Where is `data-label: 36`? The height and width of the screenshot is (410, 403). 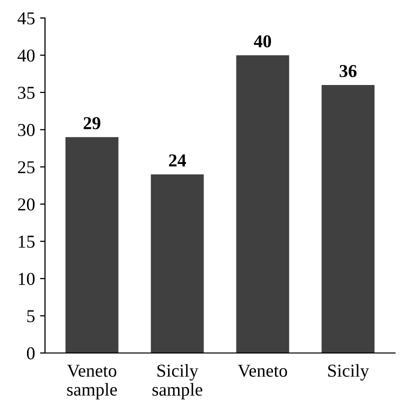 data-label: 36 is located at coordinates (348, 71).